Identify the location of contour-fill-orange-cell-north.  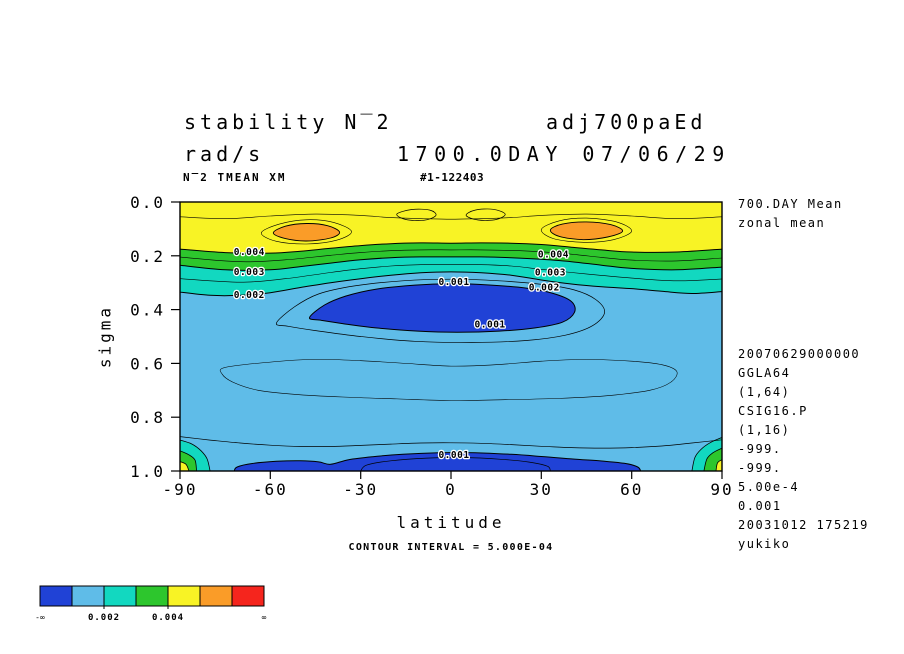
(586, 230).